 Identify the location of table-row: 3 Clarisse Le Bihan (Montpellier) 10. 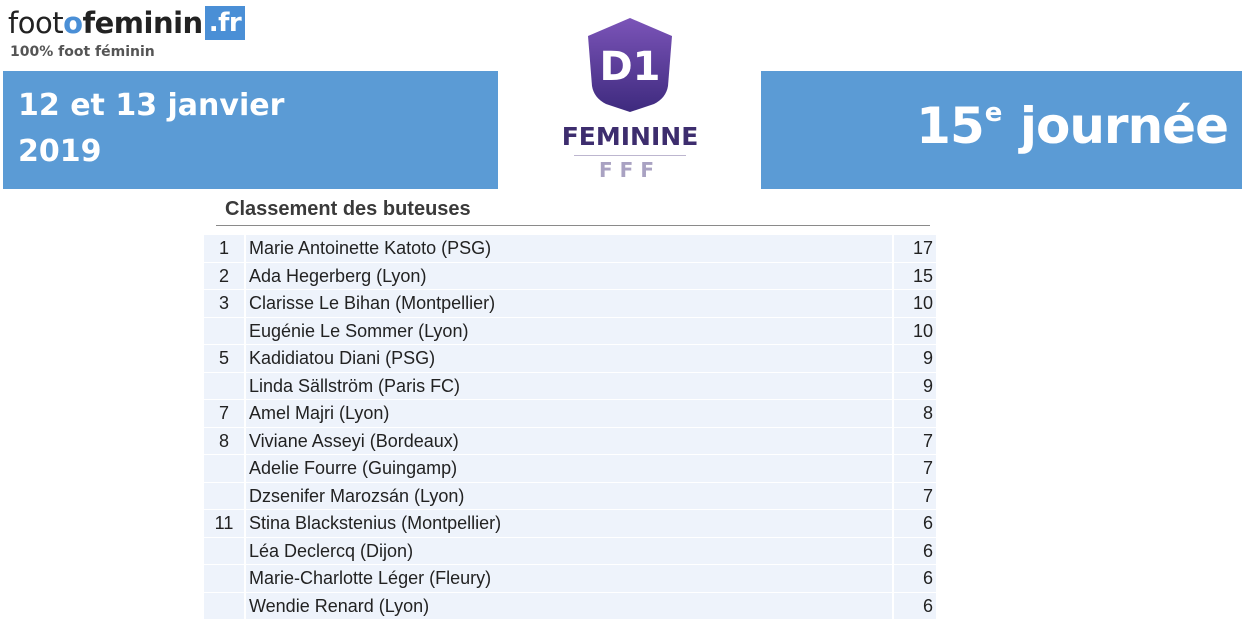
(570, 304).